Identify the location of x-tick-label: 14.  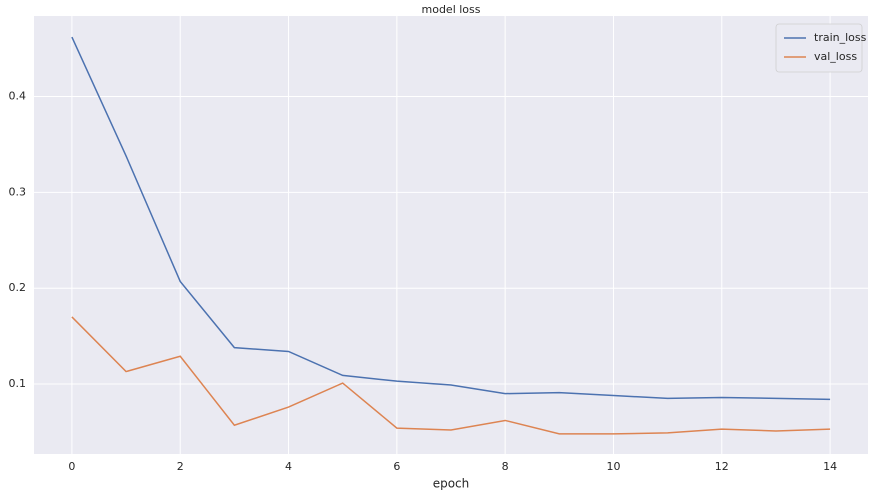
(830, 466).